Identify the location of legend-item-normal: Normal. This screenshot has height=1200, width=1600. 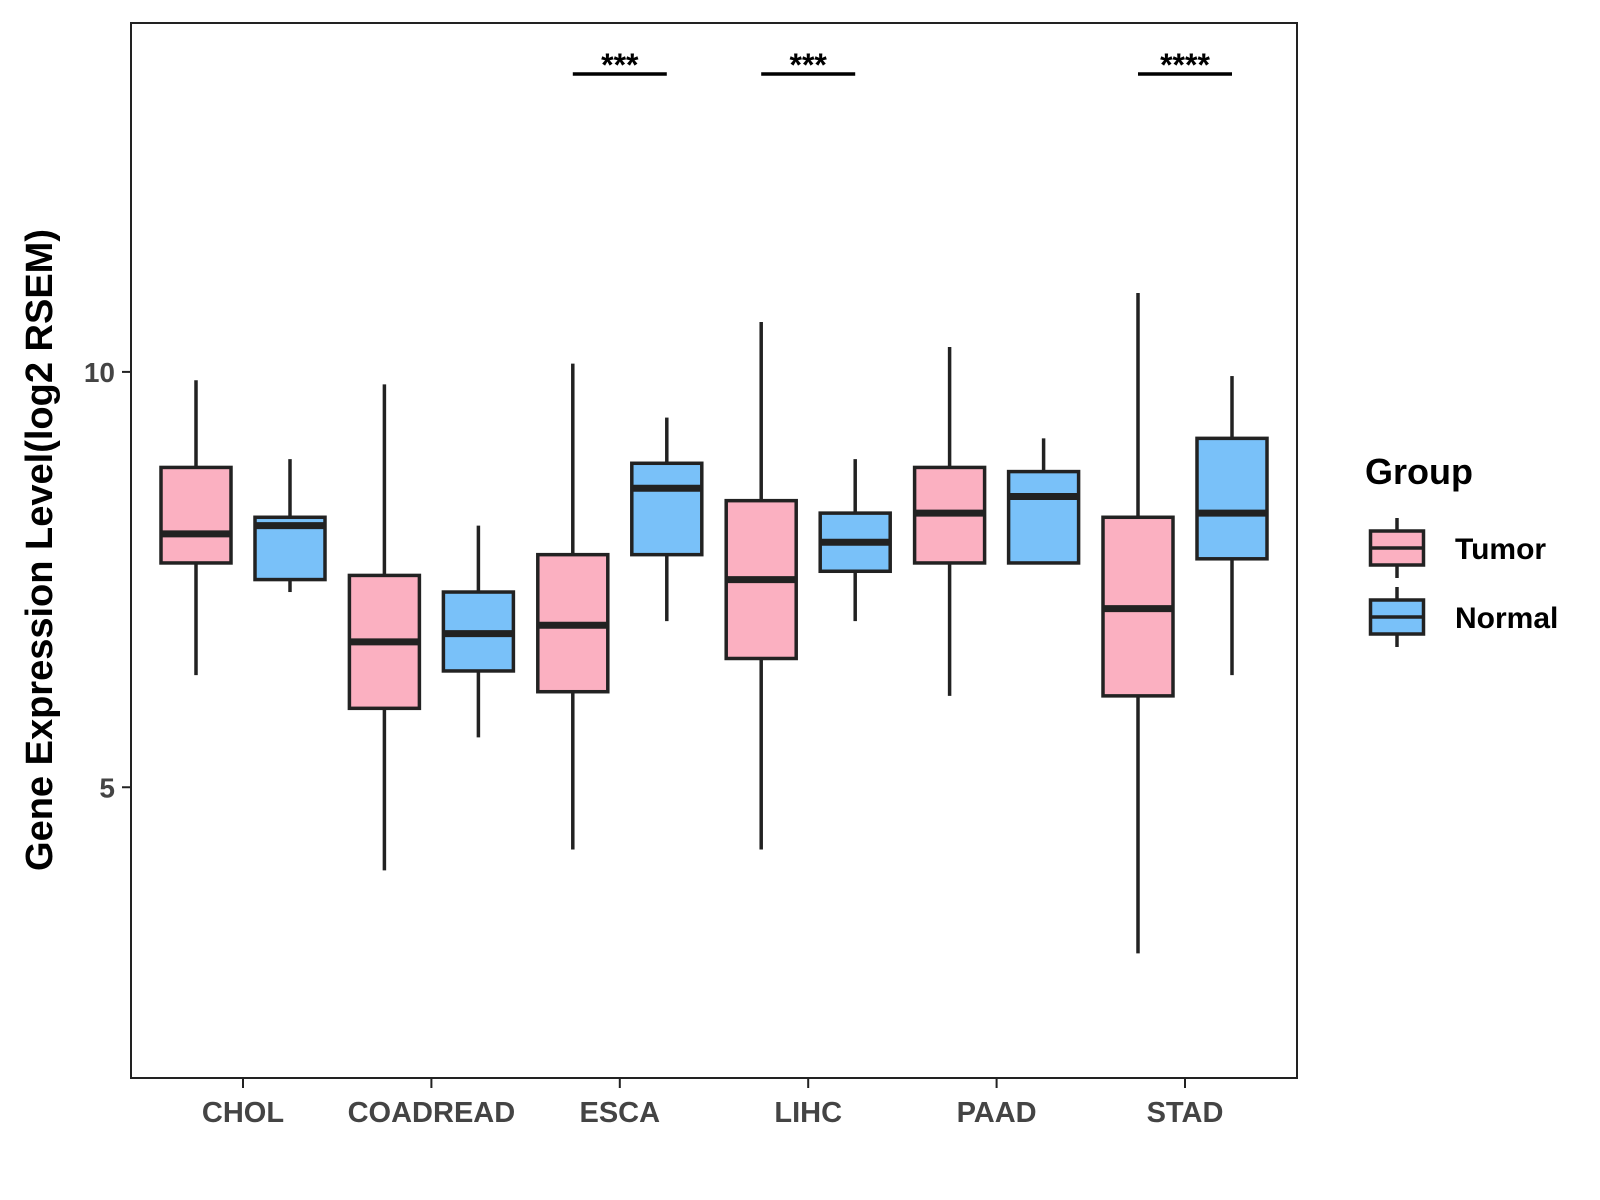
(1463, 617).